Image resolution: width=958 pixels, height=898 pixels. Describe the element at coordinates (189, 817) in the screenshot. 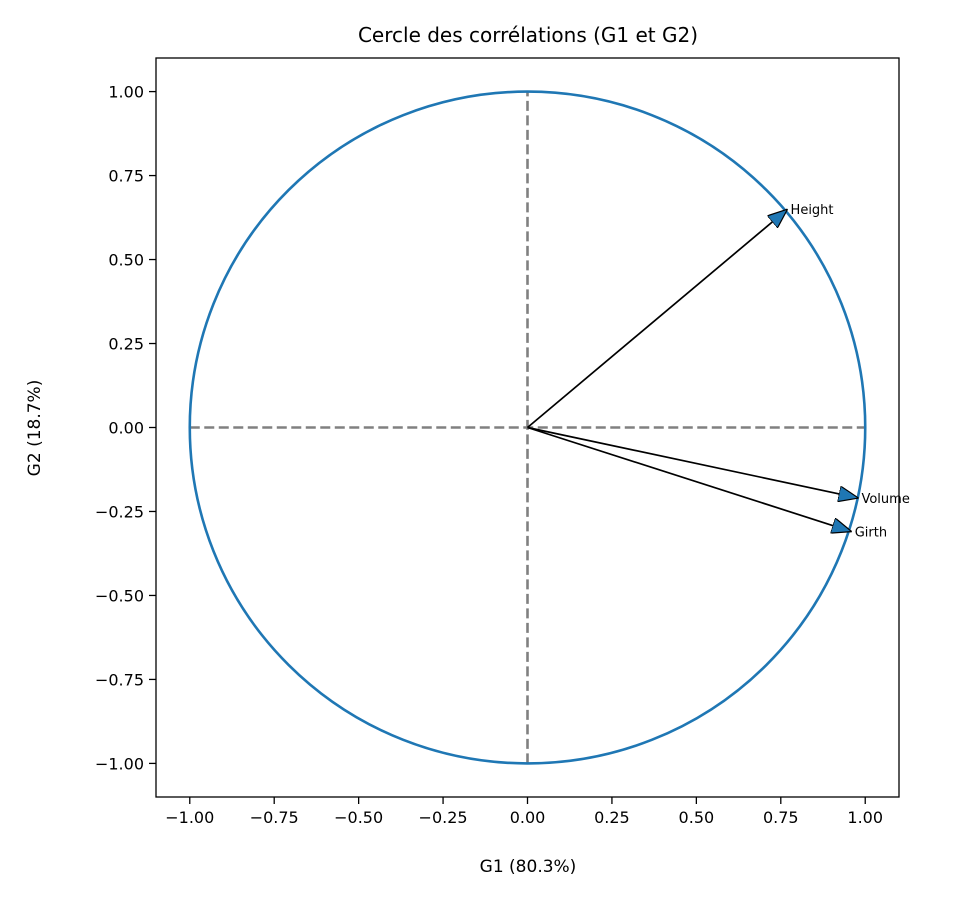

I see `x-tick-label: −1.00` at that location.